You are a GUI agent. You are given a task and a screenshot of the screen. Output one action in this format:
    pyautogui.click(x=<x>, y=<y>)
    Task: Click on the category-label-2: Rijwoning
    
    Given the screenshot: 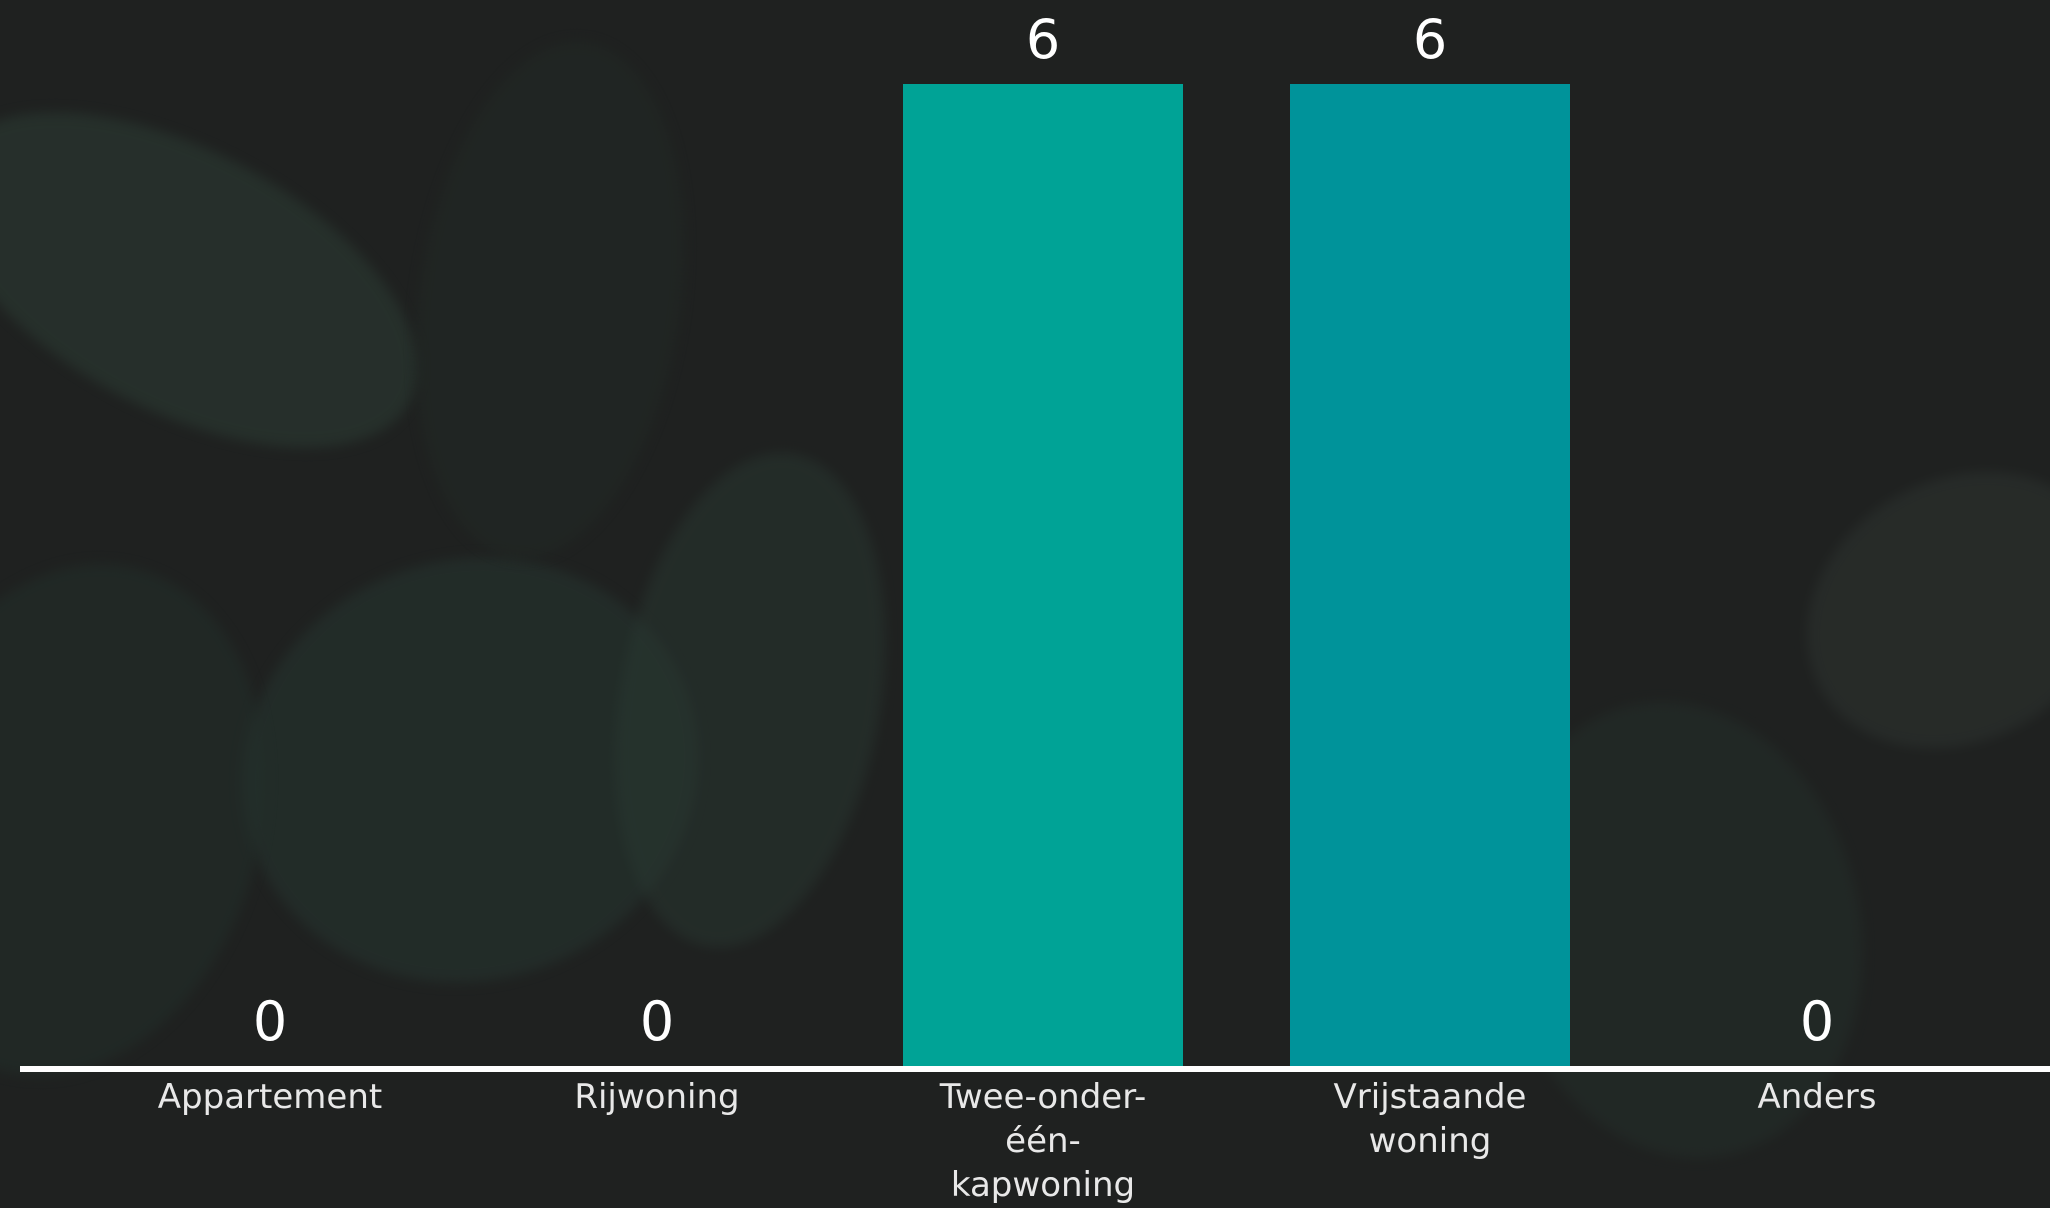 What is the action you would take?
    pyautogui.click(x=656, y=1097)
    